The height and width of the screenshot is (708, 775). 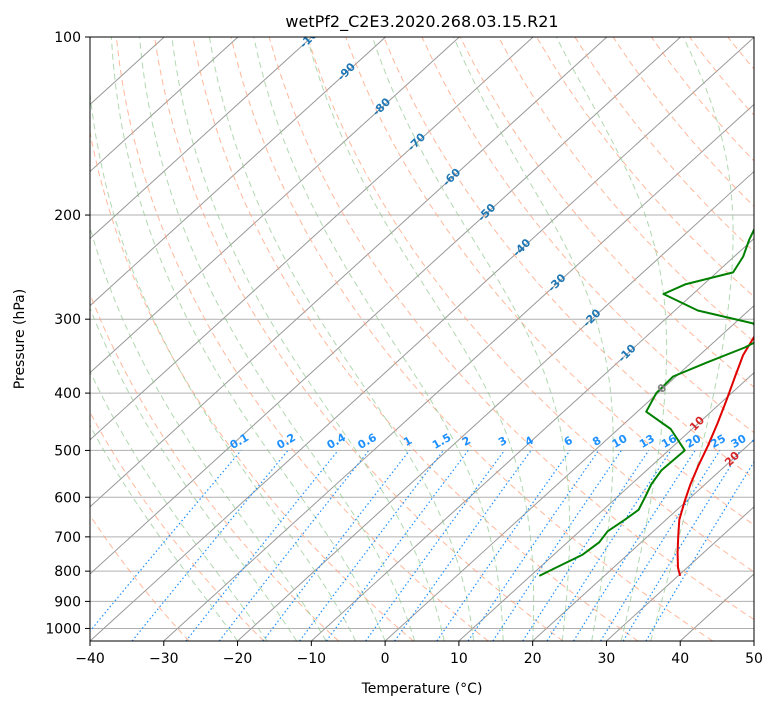 I want to click on x-tick-label: 30, so click(x=607, y=659).